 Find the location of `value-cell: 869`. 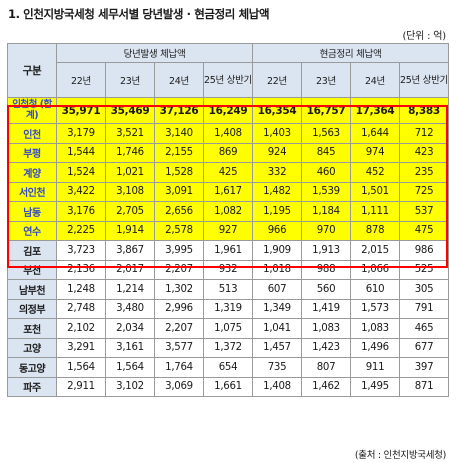

value-cell: 869 is located at coordinates (228, 152).